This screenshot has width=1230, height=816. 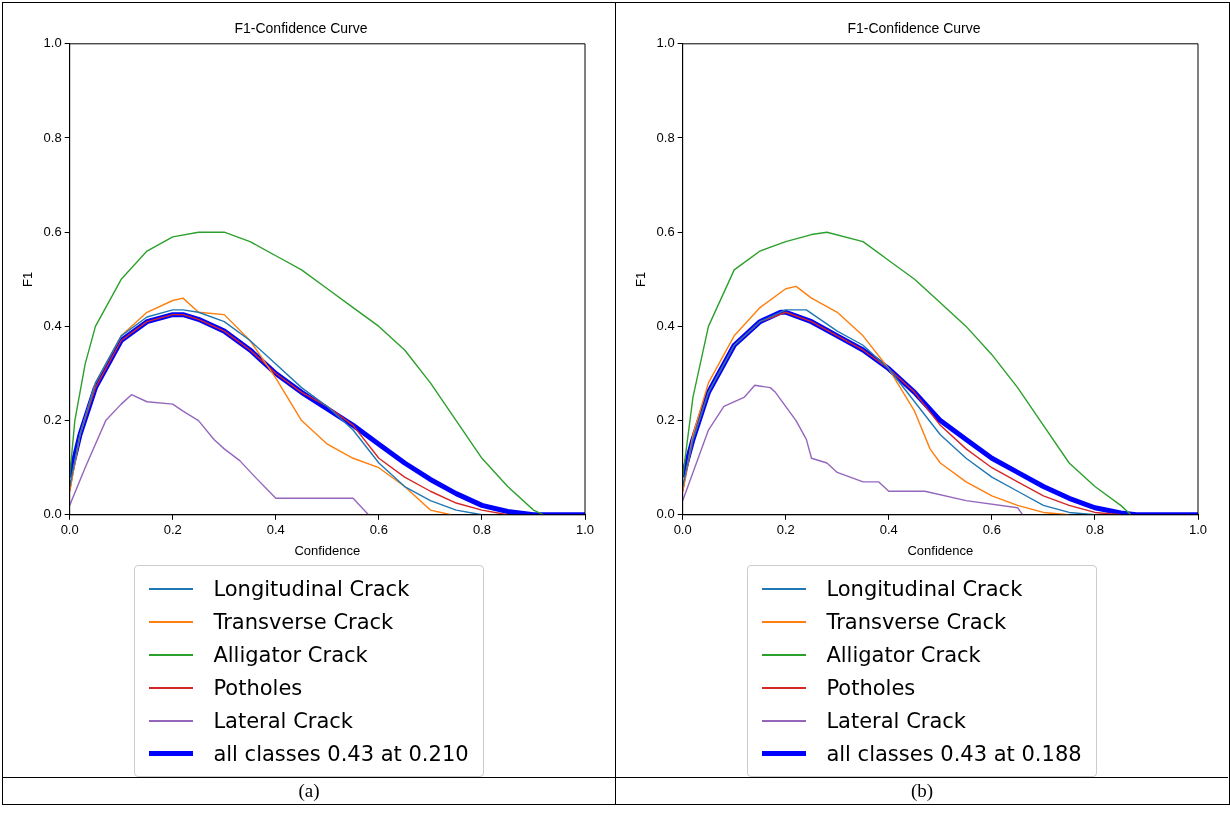 What do you see at coordinates (954, 753) in the screenshot?
I see `legend-label: all classes 0.43 at 0.188` at bounding box center [954, 753].